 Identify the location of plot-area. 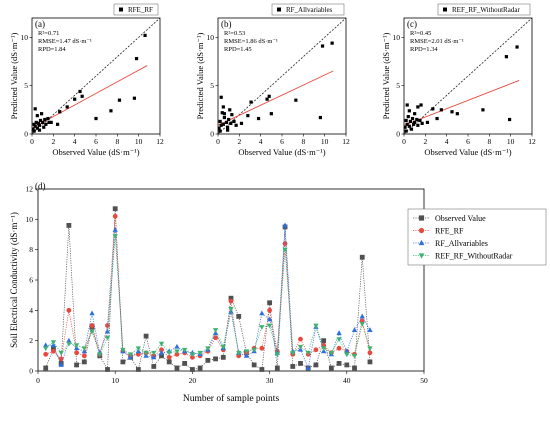
(96, 76).